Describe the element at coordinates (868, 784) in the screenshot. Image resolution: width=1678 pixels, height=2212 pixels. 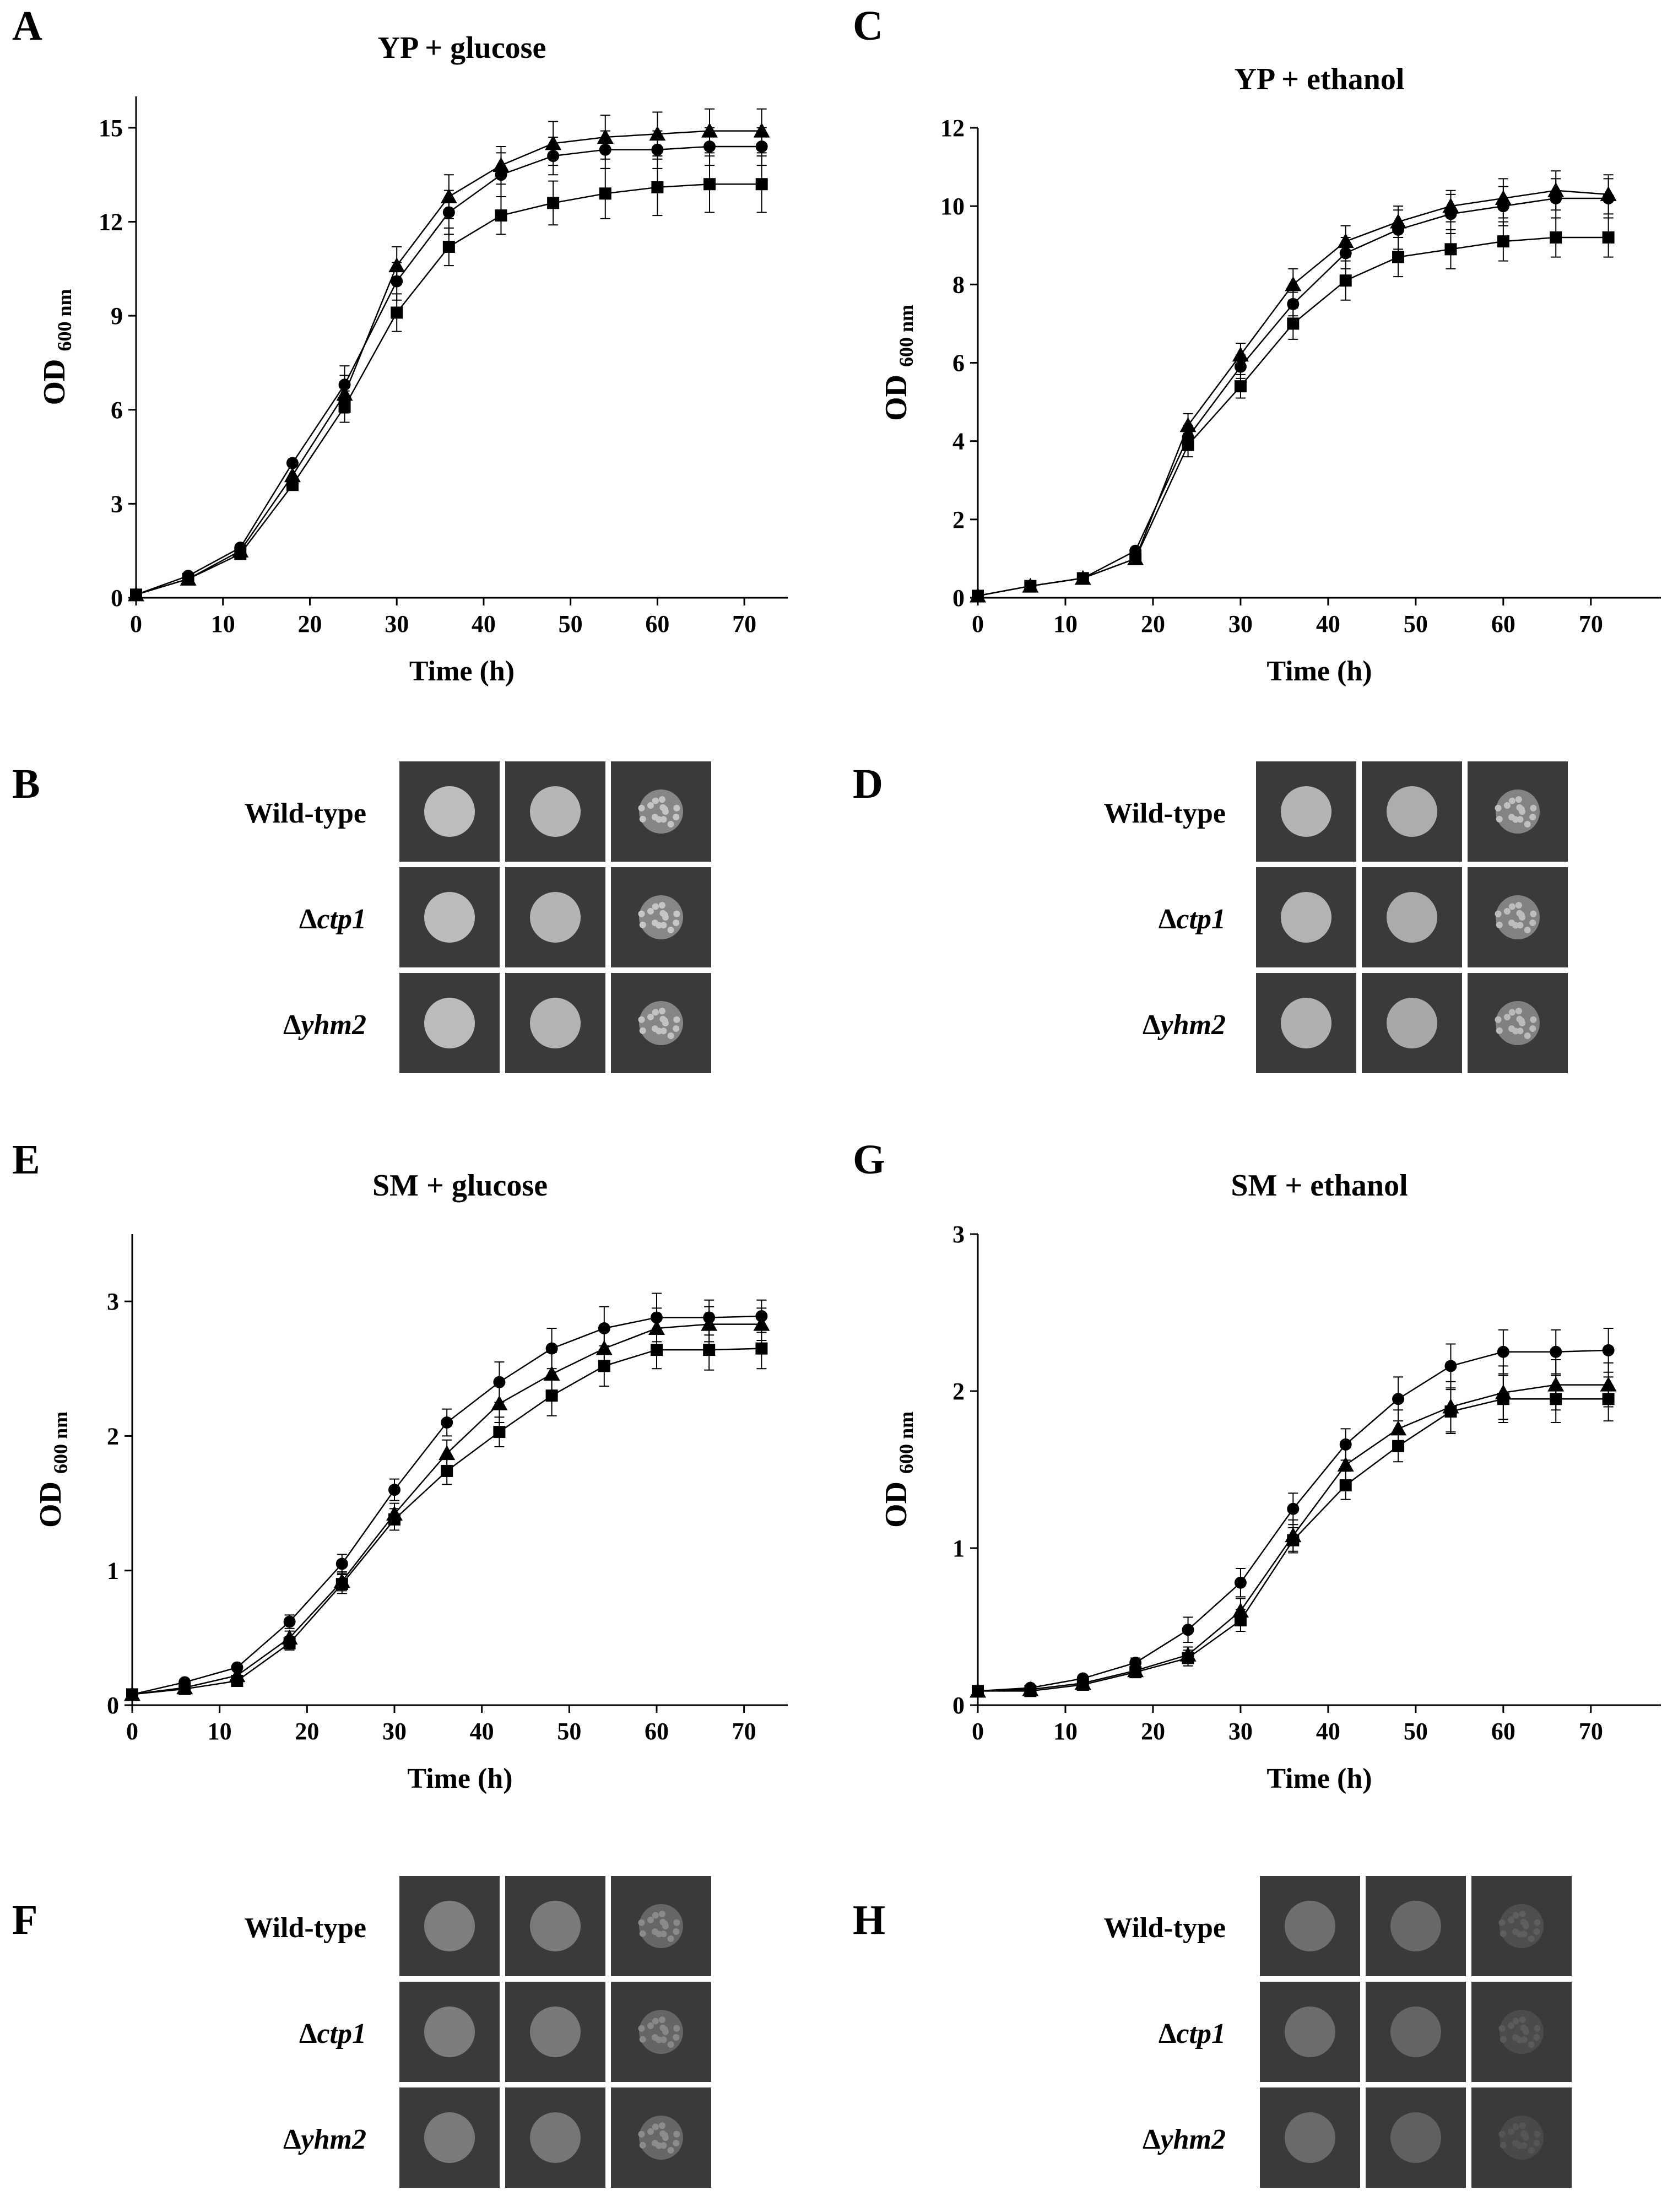
I see `panel-letter-d: D` at that location.